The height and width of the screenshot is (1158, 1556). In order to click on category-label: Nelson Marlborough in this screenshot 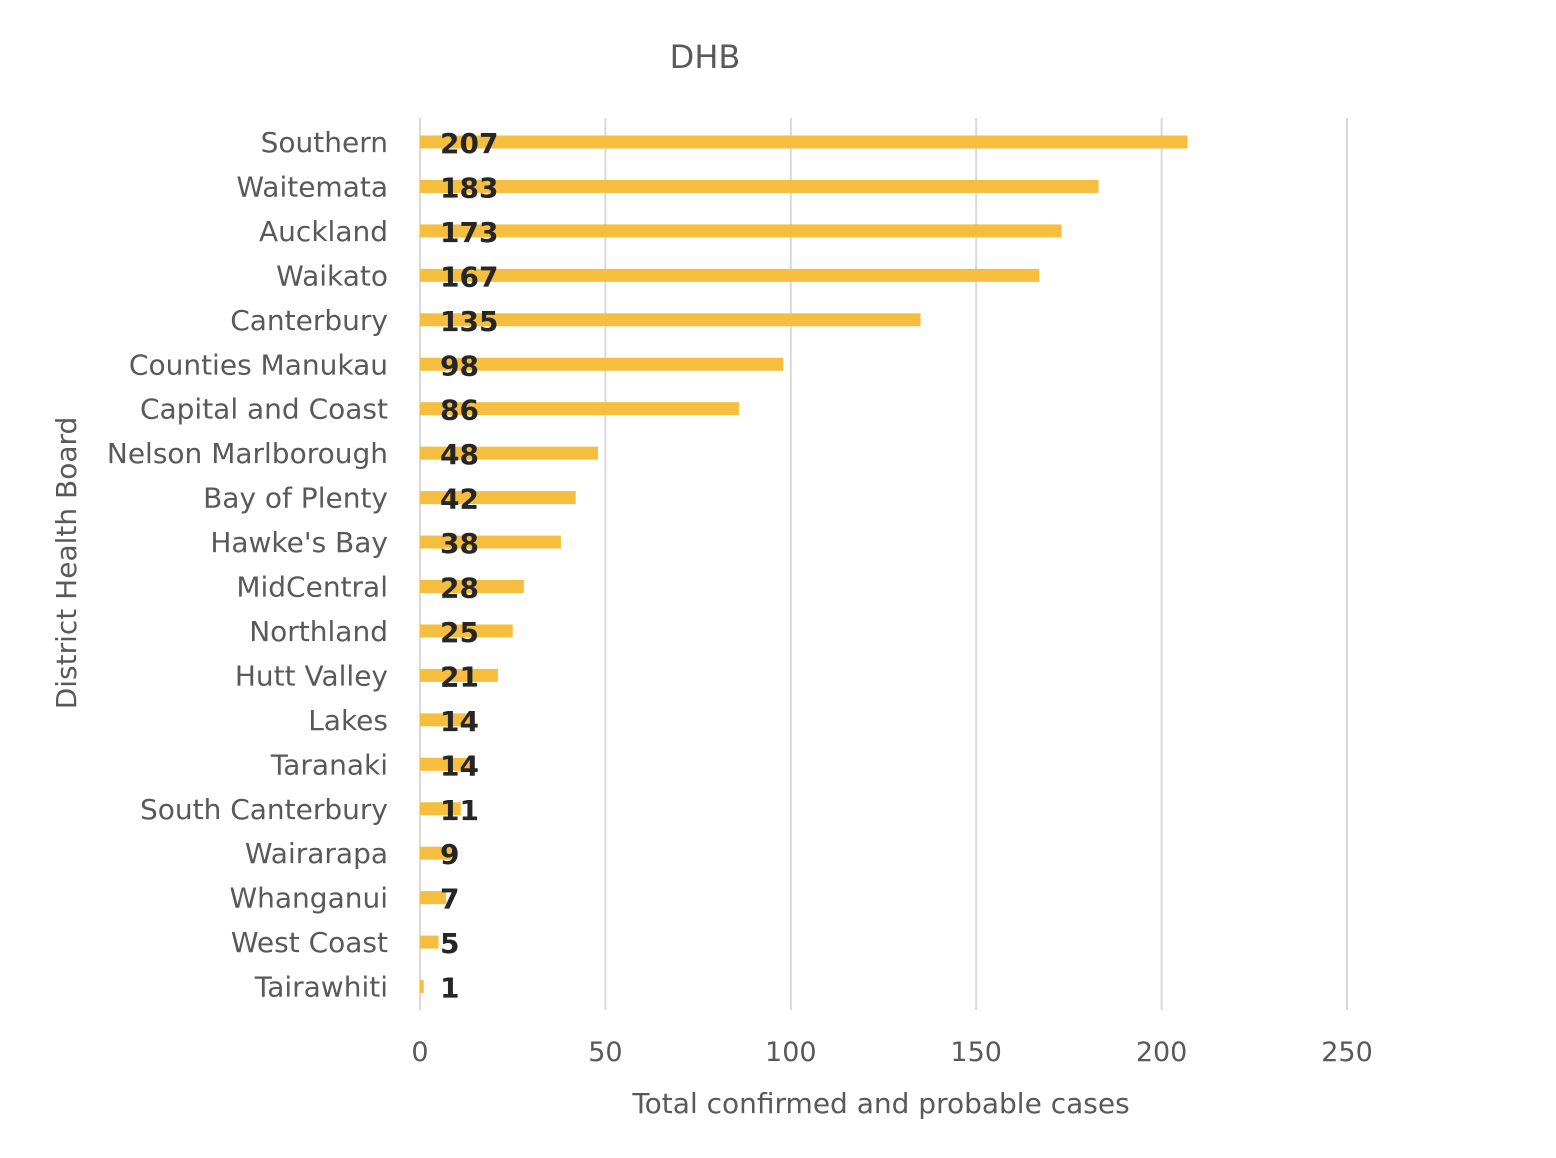, I will do `click(247, 453)`.